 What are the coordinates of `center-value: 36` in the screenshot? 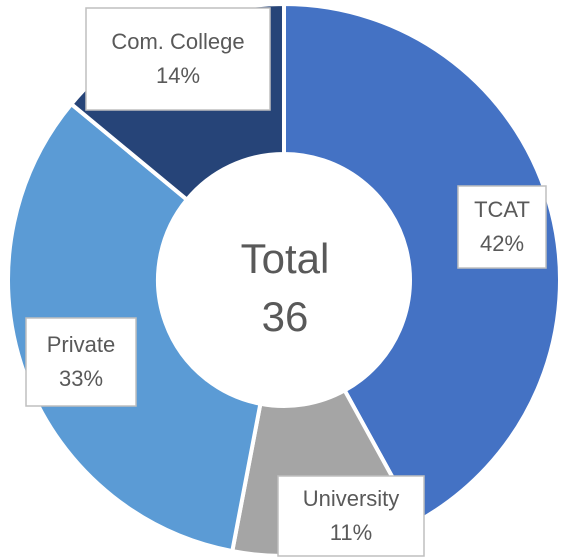 It's located at (285, 316).